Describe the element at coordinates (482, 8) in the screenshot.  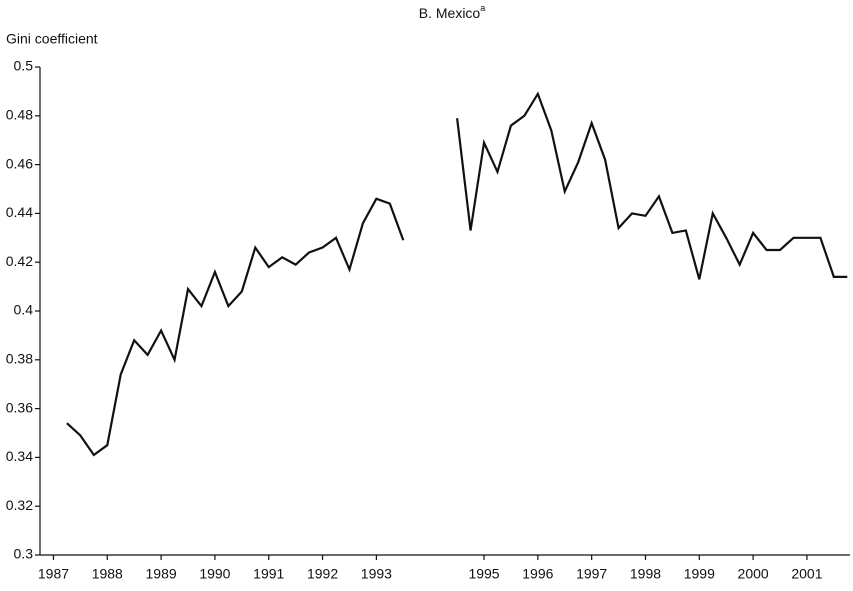
I see `title-superscript: a` at that location.